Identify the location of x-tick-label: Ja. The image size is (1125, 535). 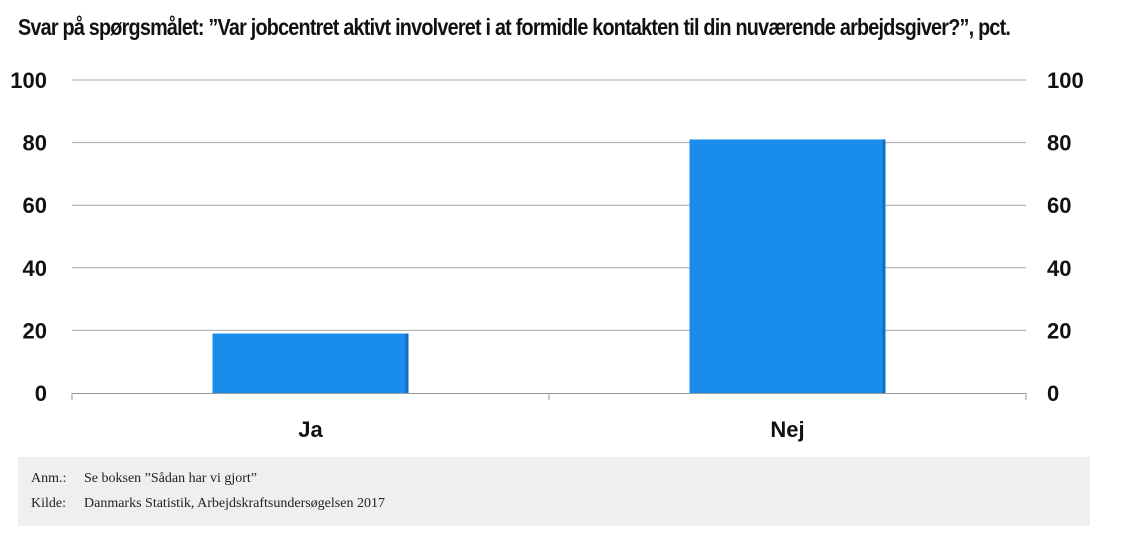
(310, 429).